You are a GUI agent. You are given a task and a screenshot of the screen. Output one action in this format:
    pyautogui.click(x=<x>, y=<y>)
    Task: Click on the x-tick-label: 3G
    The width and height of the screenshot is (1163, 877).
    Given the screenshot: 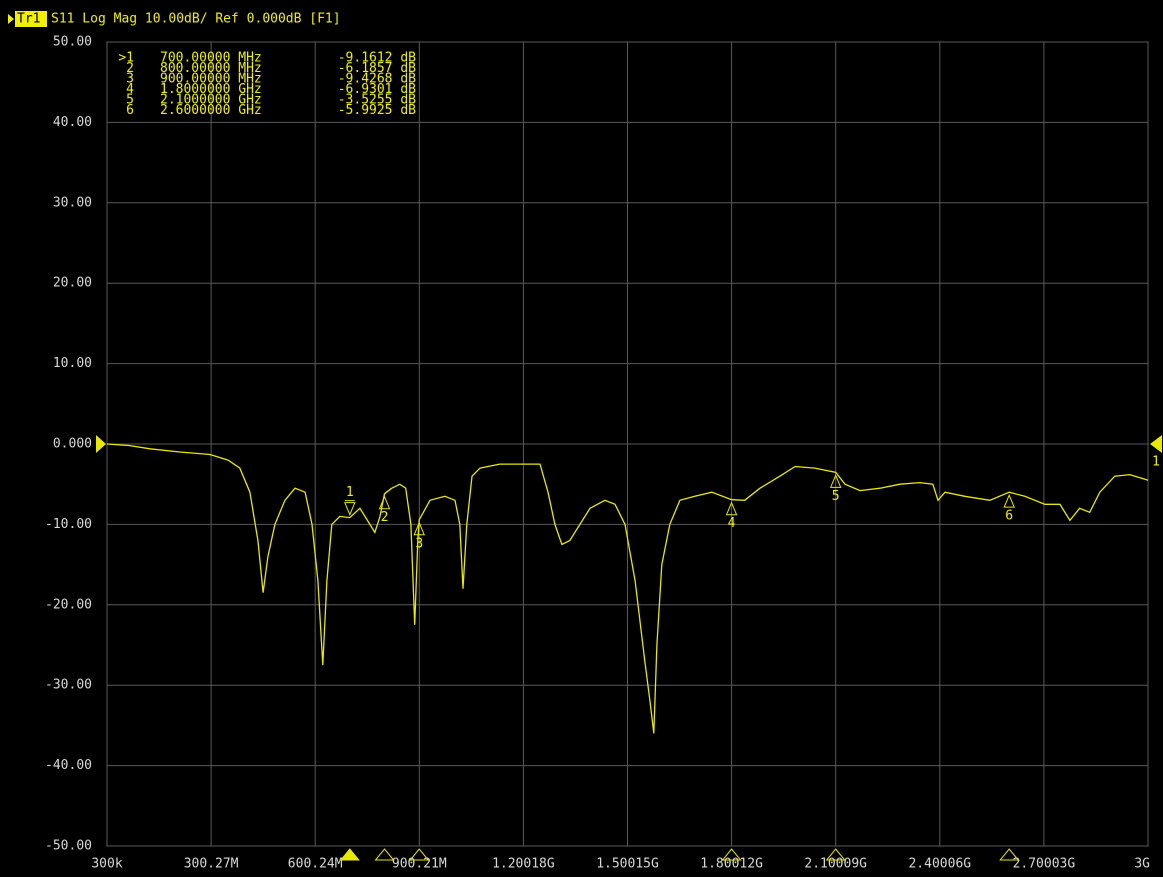 What is the action you would take?
    pyautogui.click(x=1142, y=864)
    